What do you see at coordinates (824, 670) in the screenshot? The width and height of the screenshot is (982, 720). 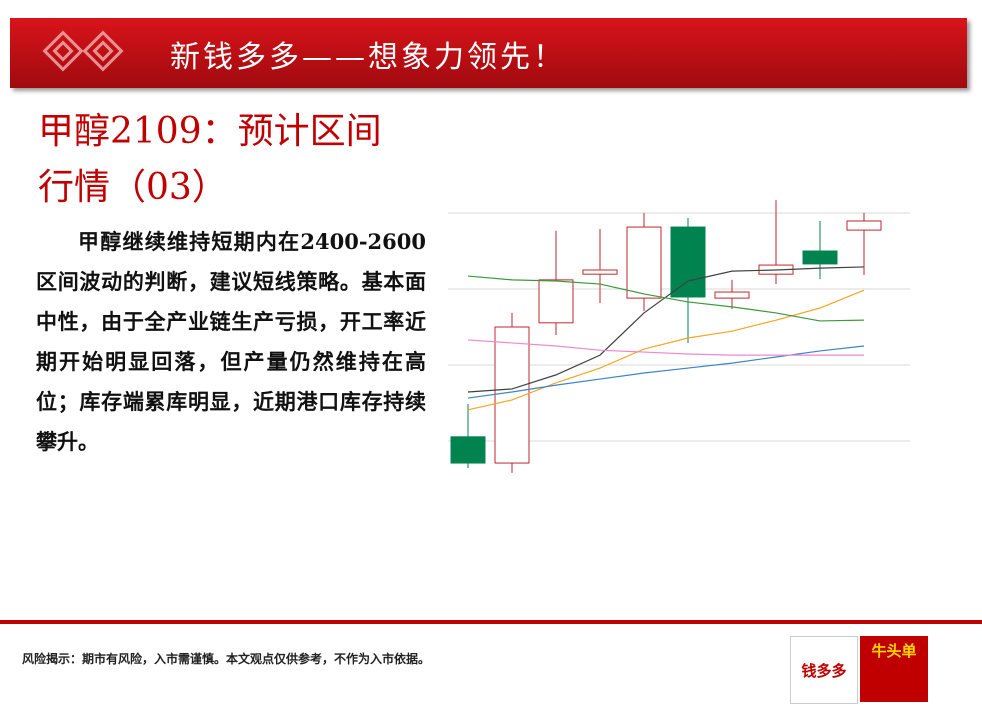 I see `logo: 钱多多` at bounding box center [824, 670].